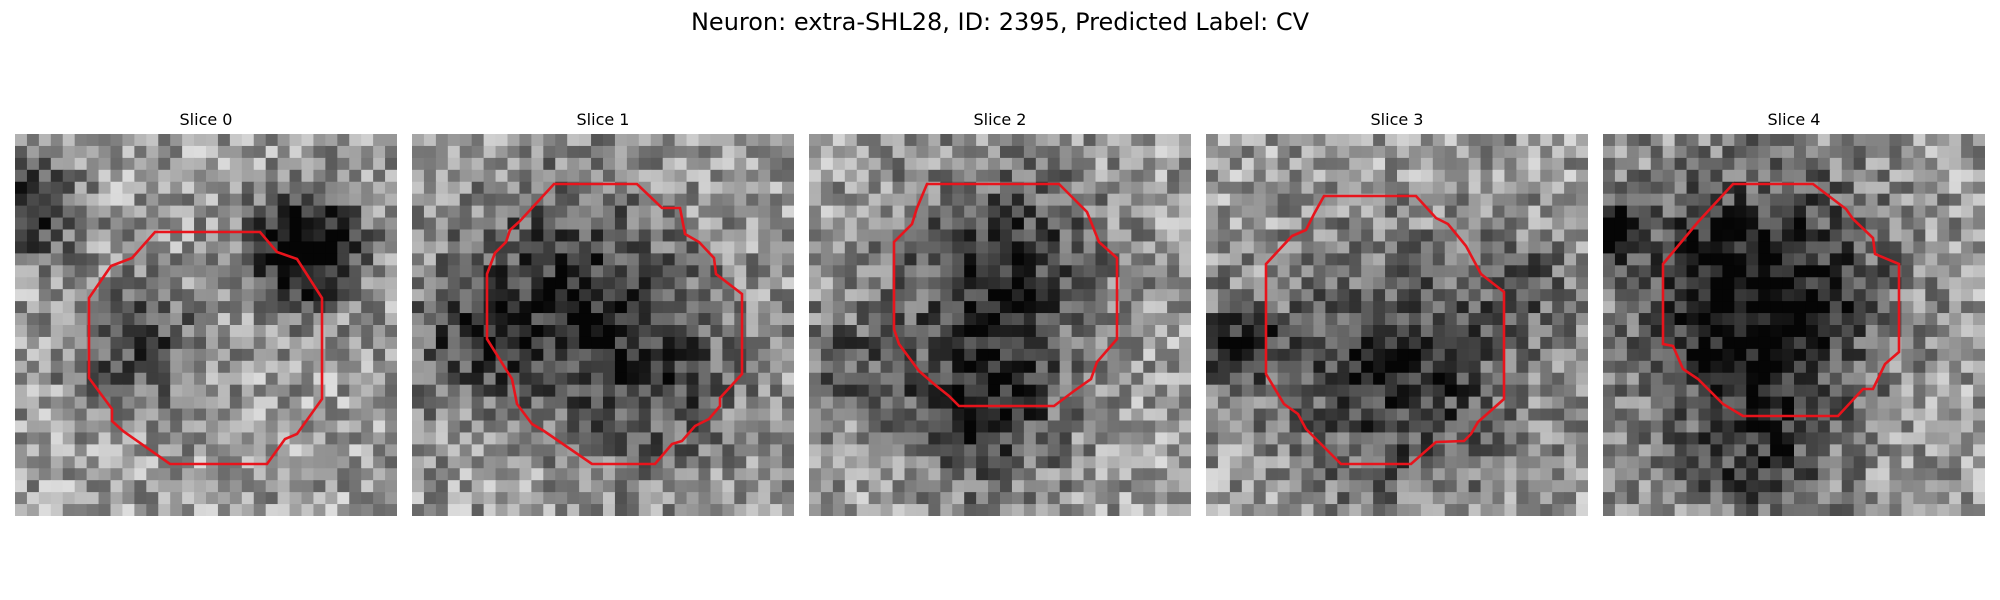 This screenshot has width=2000, height=600. I want to click on slice-panel-0: Slice 0, so click(206, 312).